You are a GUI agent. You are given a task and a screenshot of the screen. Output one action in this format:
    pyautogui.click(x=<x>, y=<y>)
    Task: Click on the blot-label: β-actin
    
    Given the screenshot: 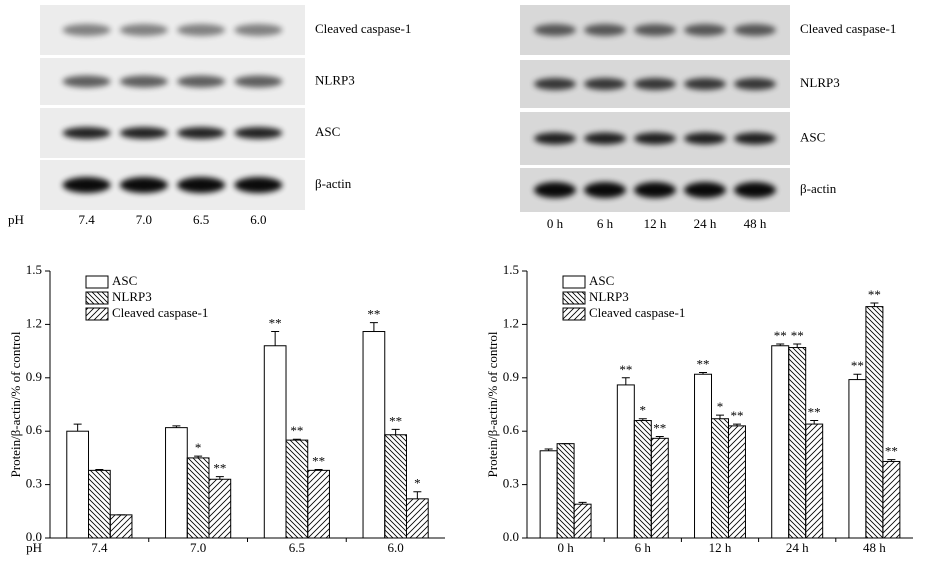 What is the action you would take?
    pyautogui.click(x=333, y=183)
    